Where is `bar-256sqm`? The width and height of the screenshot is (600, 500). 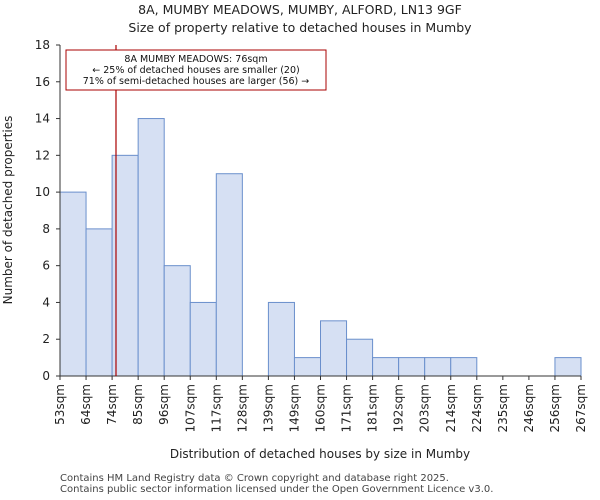 bar-256sqm is located at coordinates (568, 367).